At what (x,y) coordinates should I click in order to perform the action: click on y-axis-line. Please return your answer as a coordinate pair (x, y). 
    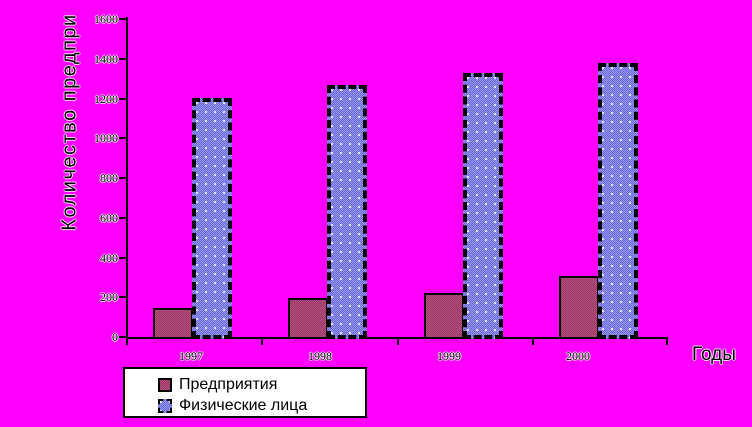
    Looking at the image, I should click on (127, 178).